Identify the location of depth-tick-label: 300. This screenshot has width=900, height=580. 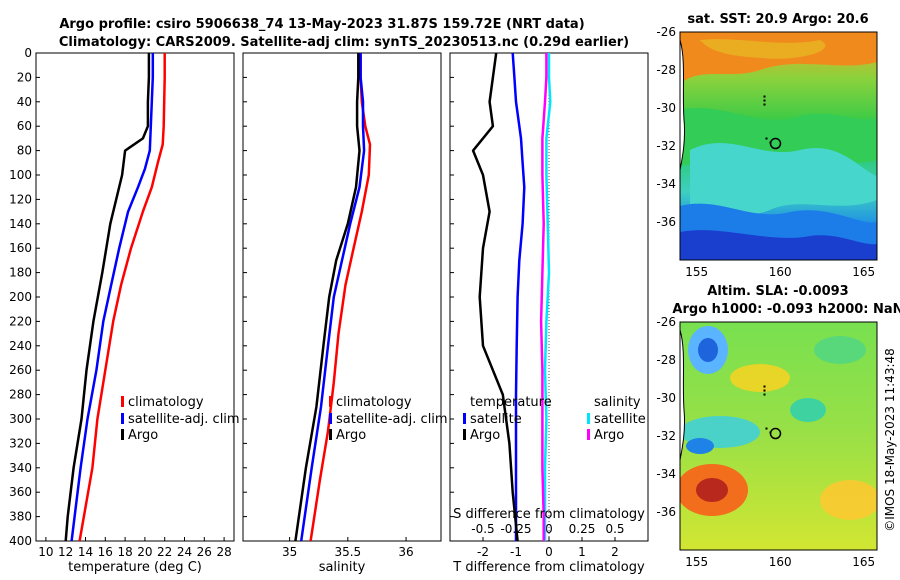
(20, 419).